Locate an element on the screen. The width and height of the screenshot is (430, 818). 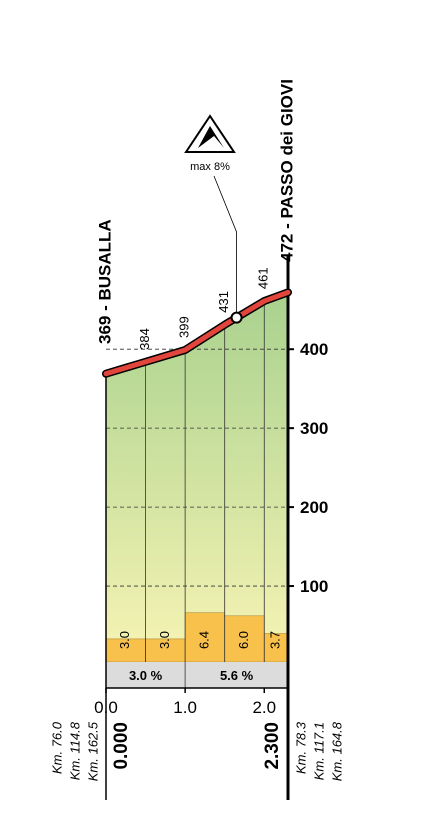
gradient-label: 6.0 is located at coordinates (243, 640).